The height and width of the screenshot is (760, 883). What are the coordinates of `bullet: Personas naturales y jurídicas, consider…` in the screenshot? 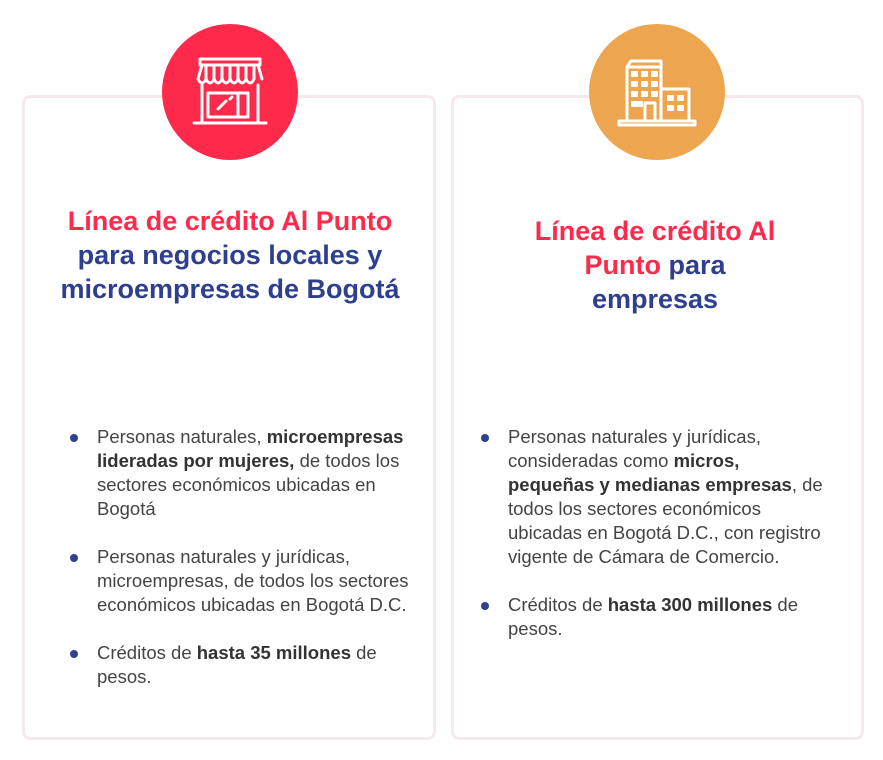 It's located at (653, 497).